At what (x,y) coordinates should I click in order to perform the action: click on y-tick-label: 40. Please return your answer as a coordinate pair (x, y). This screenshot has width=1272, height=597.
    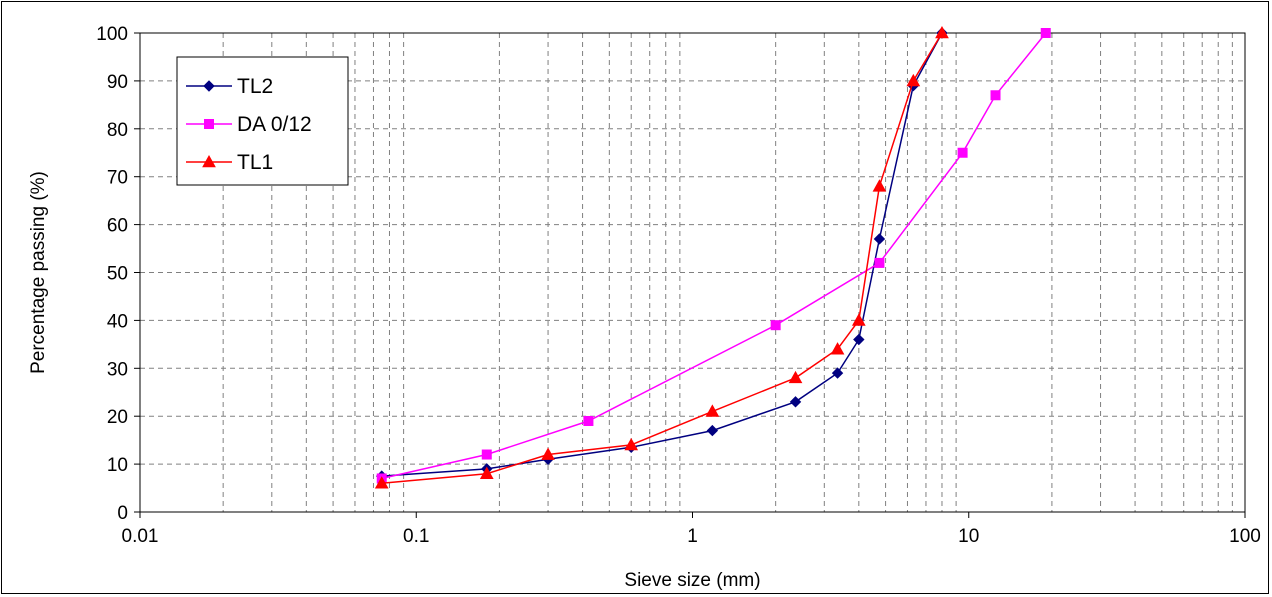
    Looking at the image, I should click on (117, 321).